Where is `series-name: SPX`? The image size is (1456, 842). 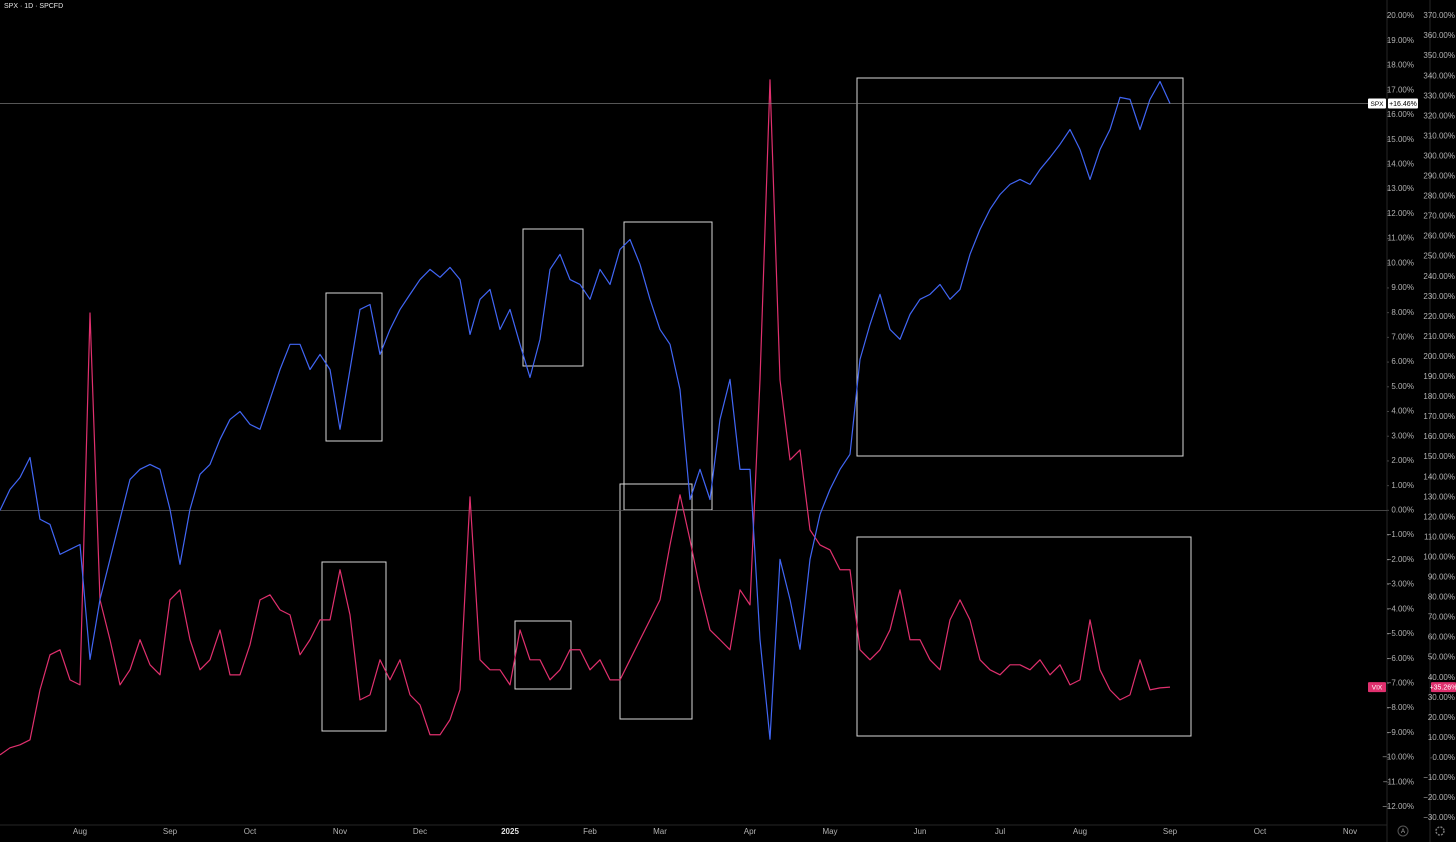
series-name: SPX is located at coordinates (1377, 104).